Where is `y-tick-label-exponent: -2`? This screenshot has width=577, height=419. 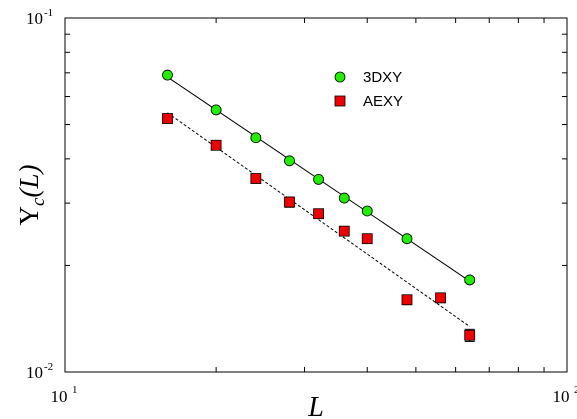 y-tick-label-exponent: -2 is located at coordinates (48, 367).